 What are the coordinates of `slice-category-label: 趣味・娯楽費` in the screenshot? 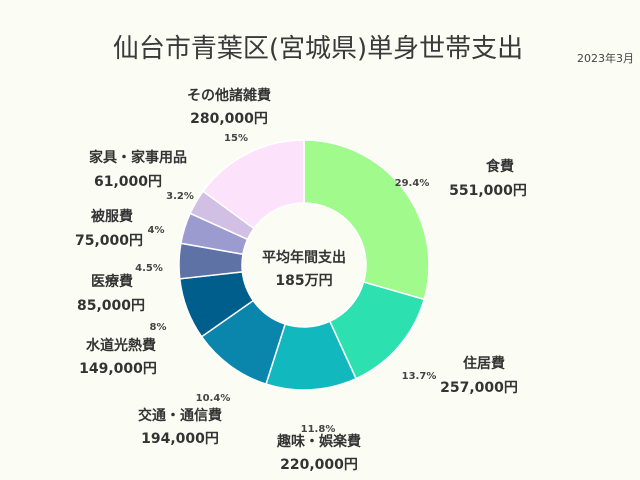 It's located at (318, 441).